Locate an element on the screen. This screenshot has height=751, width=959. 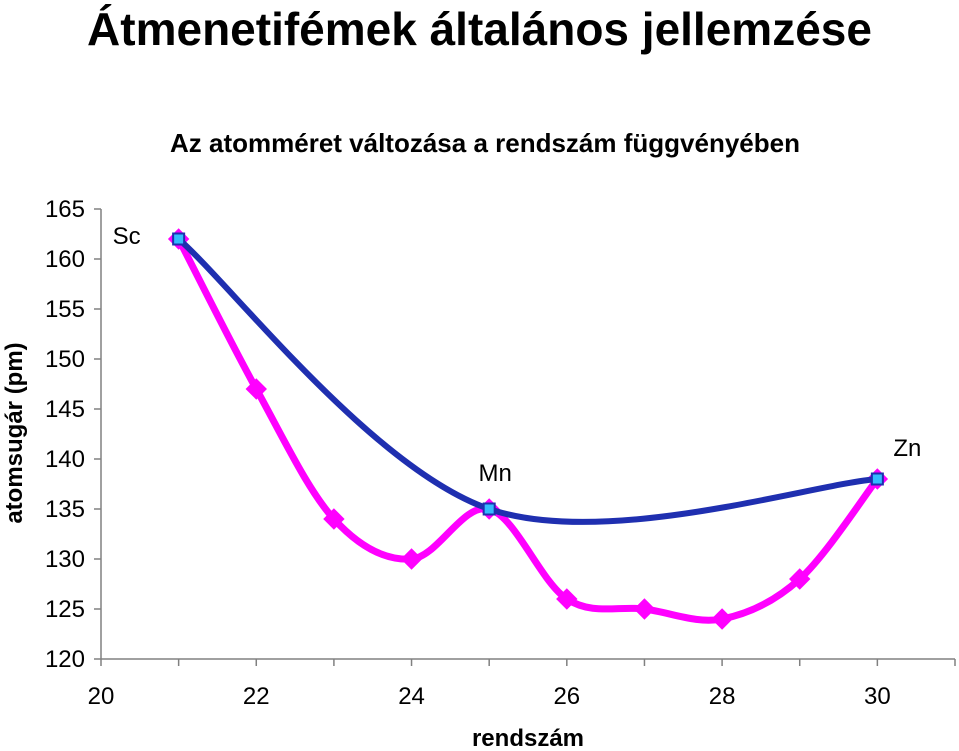
y-tick-label: 130 is located at coordinates (65, 559).